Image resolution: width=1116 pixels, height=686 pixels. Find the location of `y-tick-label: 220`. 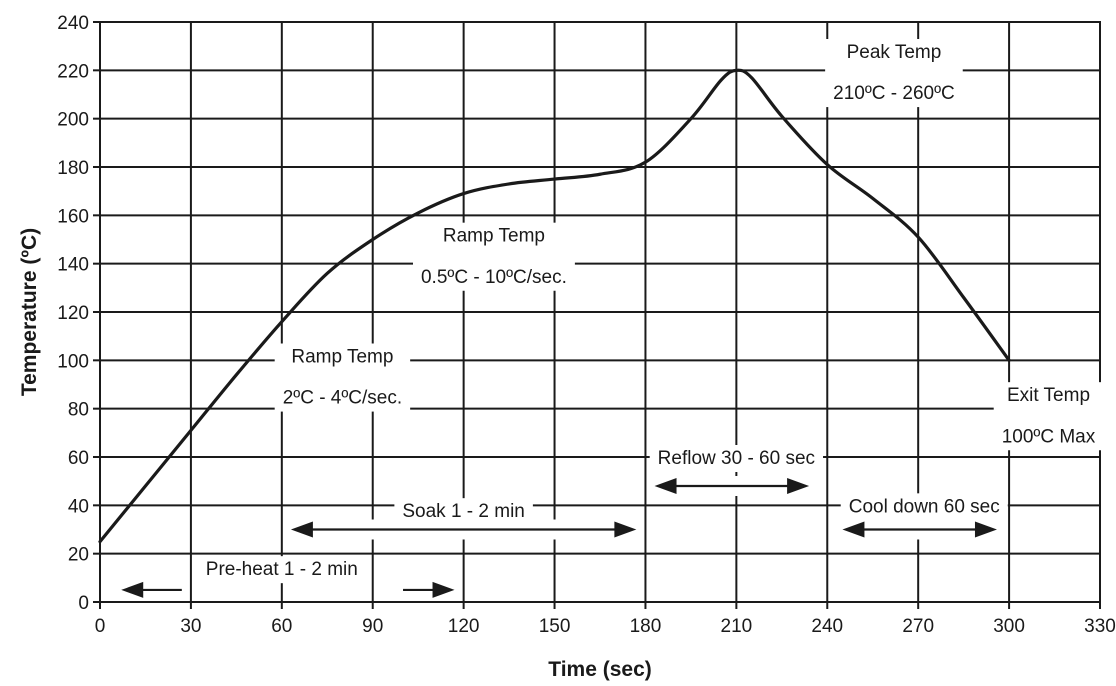

y-tick-label: 220 is located at coordinates (73, 71).